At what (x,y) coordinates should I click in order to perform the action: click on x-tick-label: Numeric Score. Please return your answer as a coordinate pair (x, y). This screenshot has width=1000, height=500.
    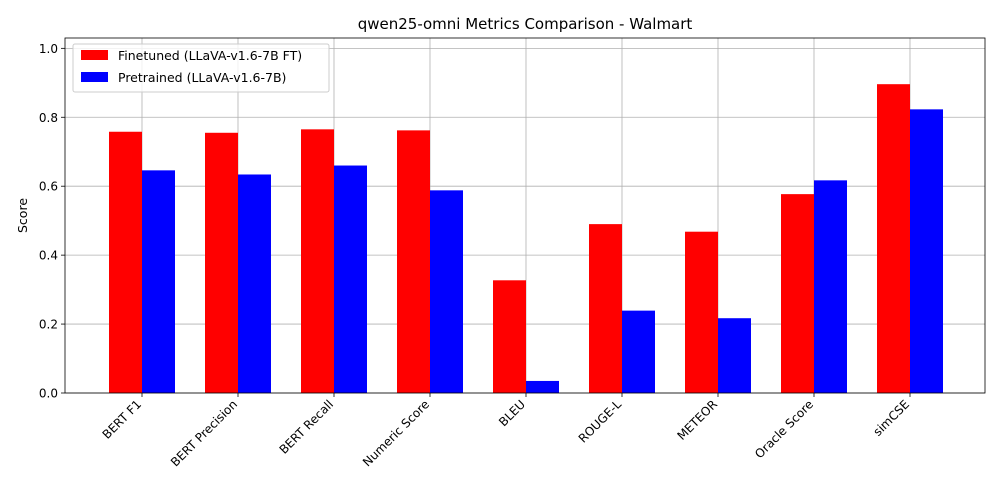
    Looking at the image, I should click on (396, 433).